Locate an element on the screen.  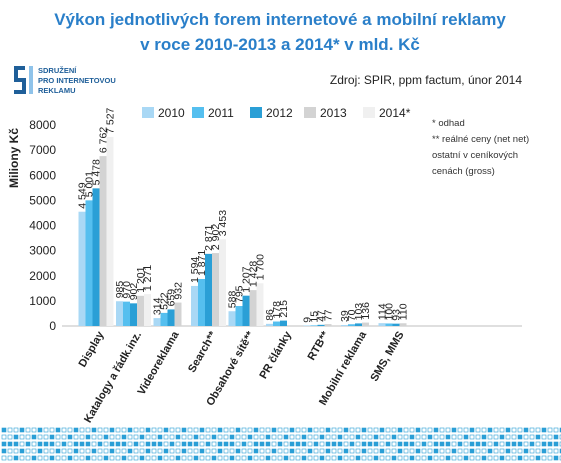
bar-value-label: 136 is located at coordinates (366, 311).